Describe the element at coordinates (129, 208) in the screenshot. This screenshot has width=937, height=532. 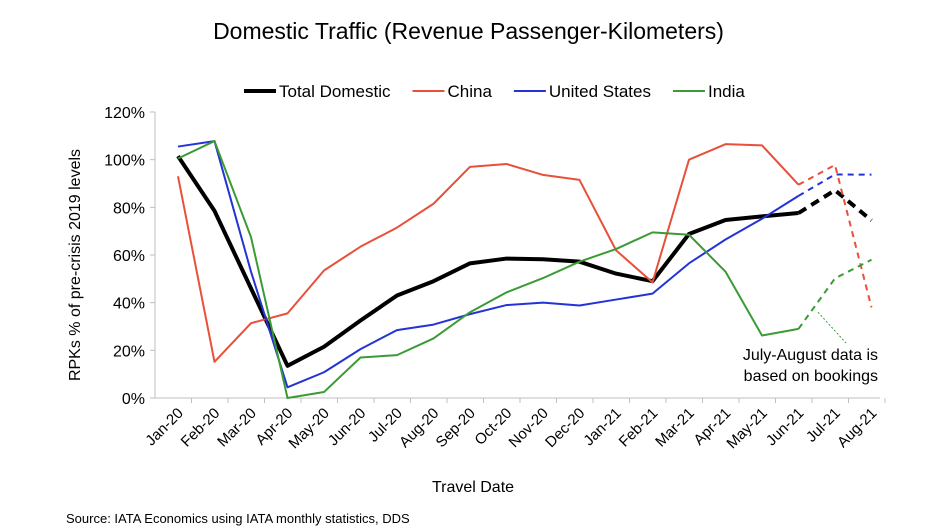
I see `y-tick-label: 80%` at that location.